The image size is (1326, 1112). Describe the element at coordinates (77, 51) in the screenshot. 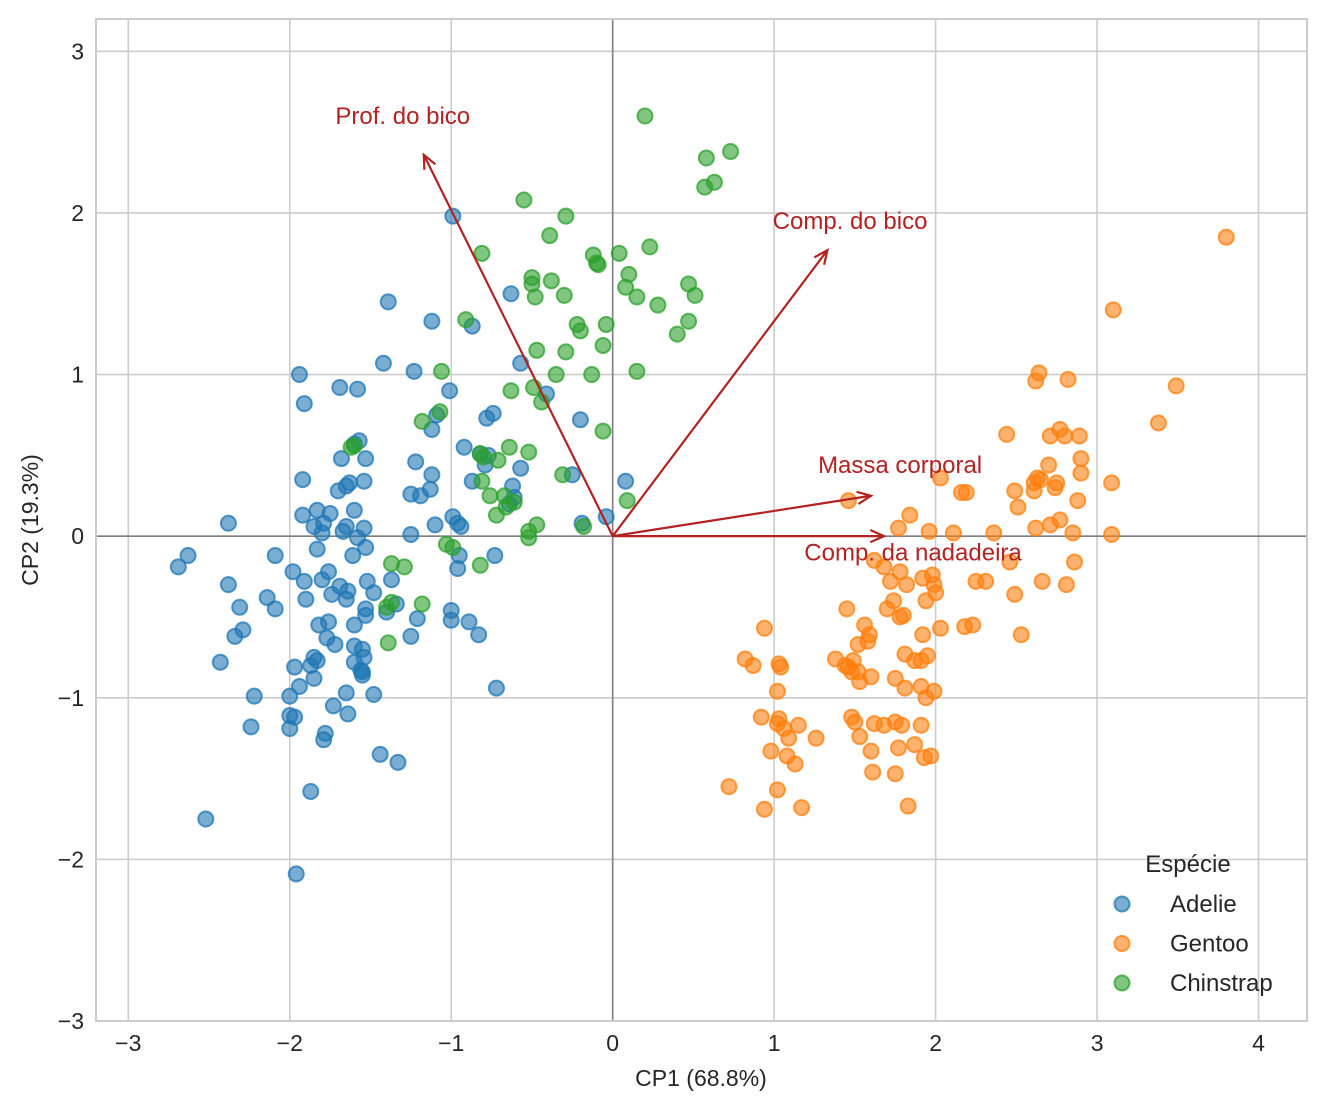

I see `y-tick-label: 3` at that location.